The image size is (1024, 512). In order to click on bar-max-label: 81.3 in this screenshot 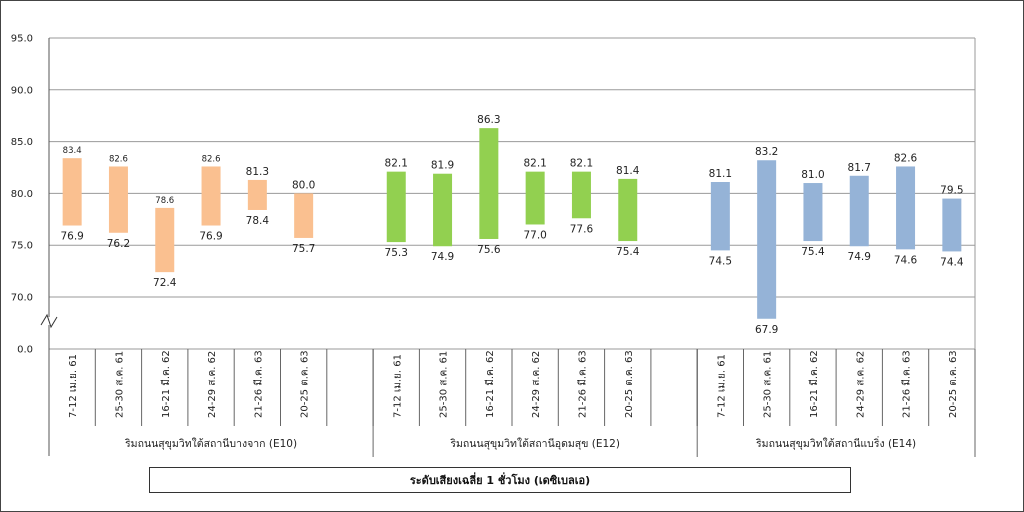, I will do `click(257, 172)`.